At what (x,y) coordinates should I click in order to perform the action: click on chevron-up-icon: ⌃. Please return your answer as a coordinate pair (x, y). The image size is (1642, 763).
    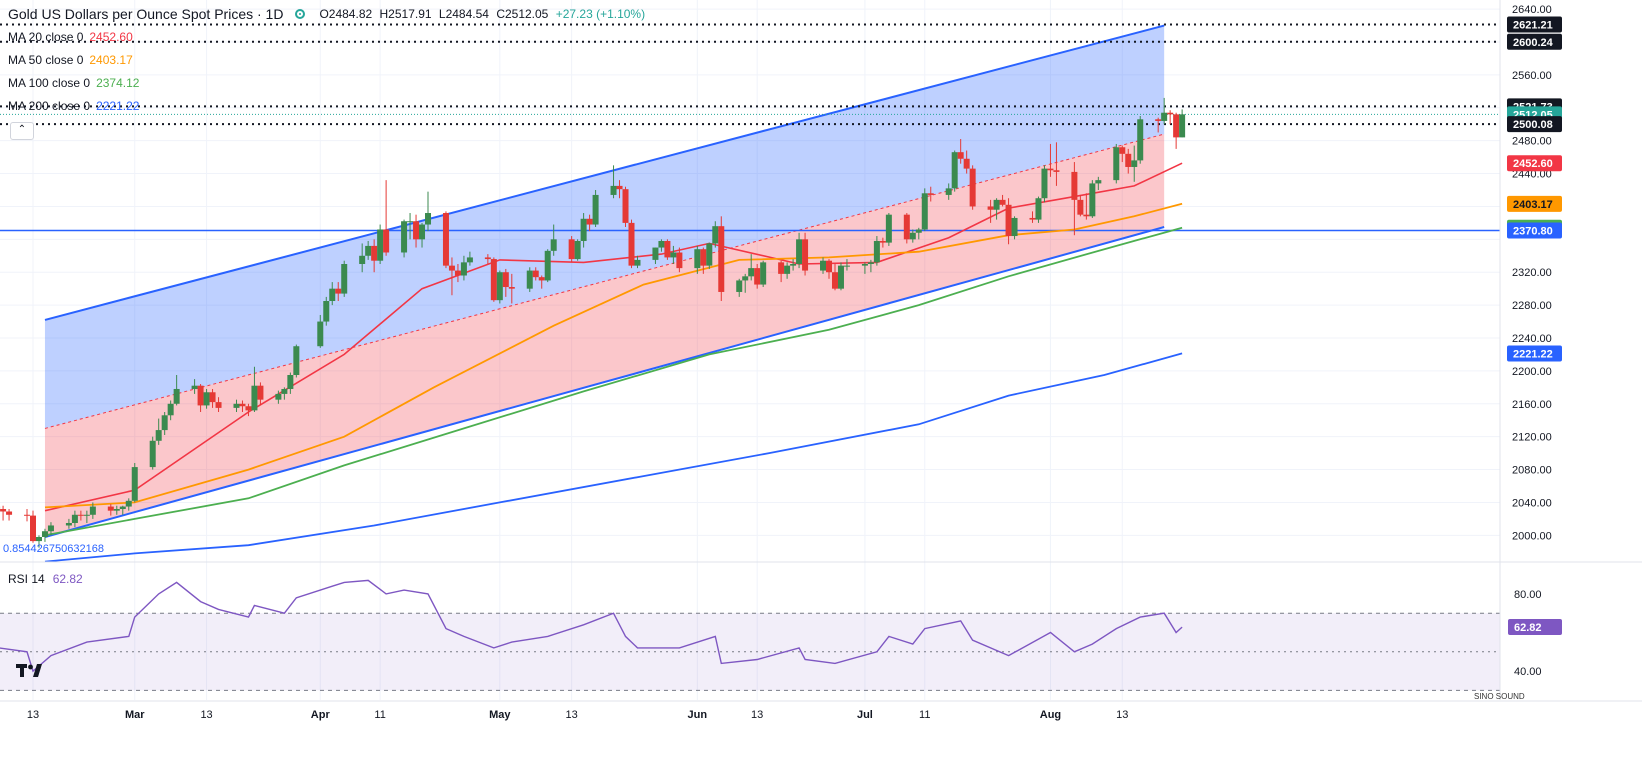
    Looking at the image, I should click on (22, 129).